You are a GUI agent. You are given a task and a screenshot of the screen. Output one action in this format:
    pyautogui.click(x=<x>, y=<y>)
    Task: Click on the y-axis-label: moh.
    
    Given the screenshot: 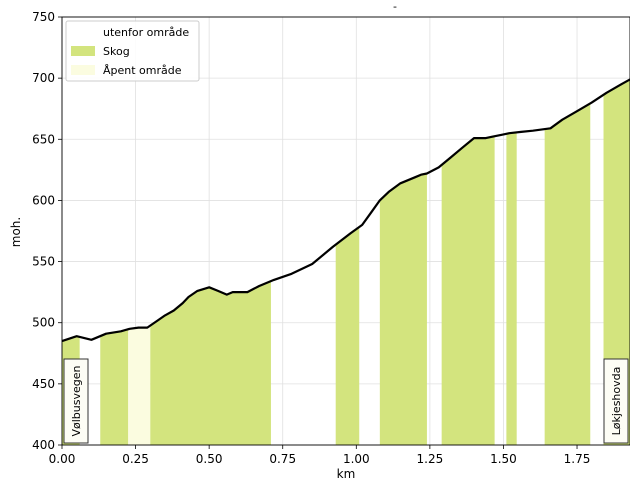 What is the action you would take?
    pyautogui.click(x=16, y=232)
    